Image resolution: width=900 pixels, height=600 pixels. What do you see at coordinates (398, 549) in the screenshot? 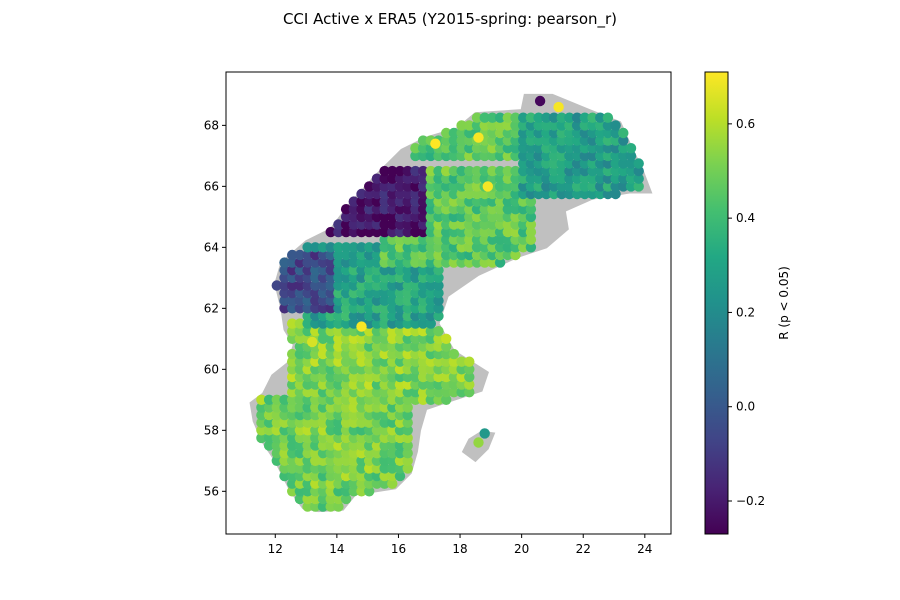
I see `x-tick-label: 16` at bounding box center [398, 549].